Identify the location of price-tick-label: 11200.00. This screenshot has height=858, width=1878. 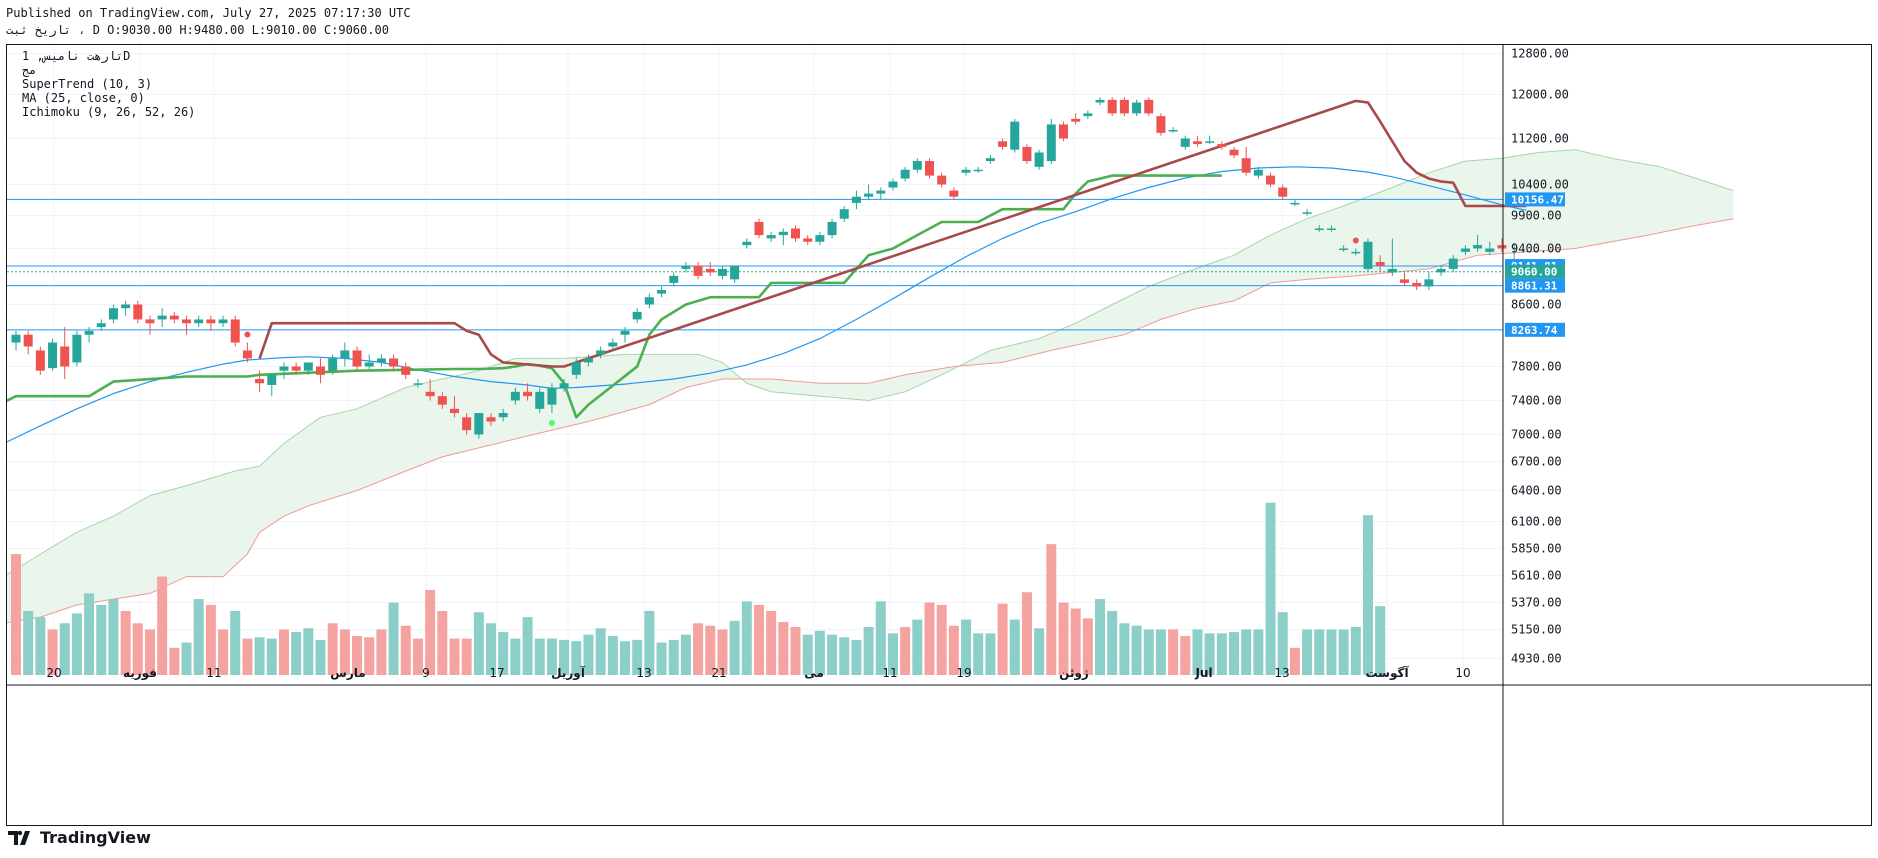
(1540, 139).